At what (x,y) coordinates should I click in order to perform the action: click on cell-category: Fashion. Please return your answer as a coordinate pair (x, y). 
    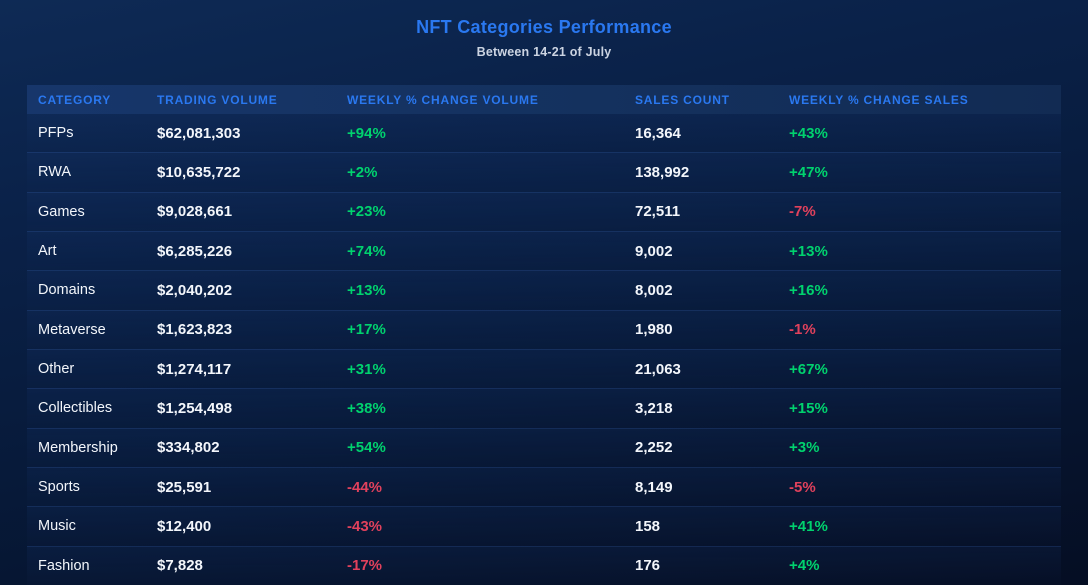
    Looking at the image, I should click on (64, 565).